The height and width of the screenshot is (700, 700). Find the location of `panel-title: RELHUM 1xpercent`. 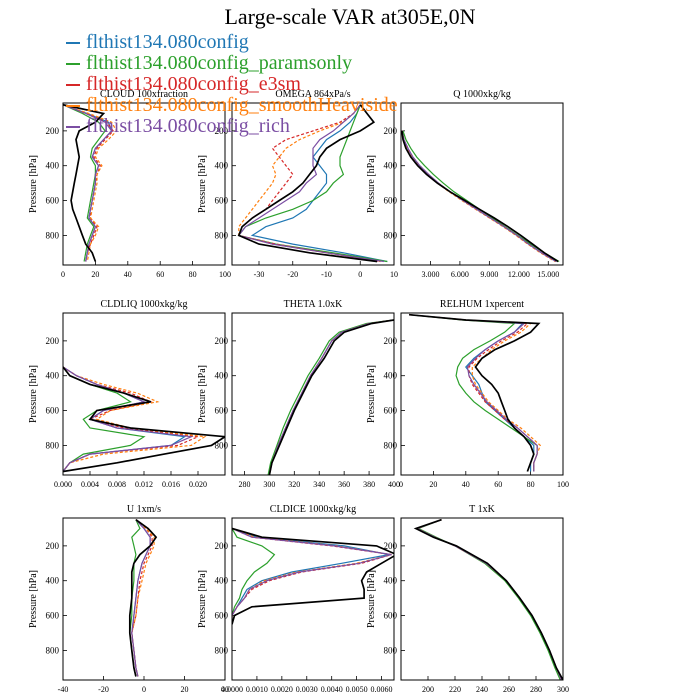

panel-title: RELHUM 1xpercent is located at coordinates (482, 304).